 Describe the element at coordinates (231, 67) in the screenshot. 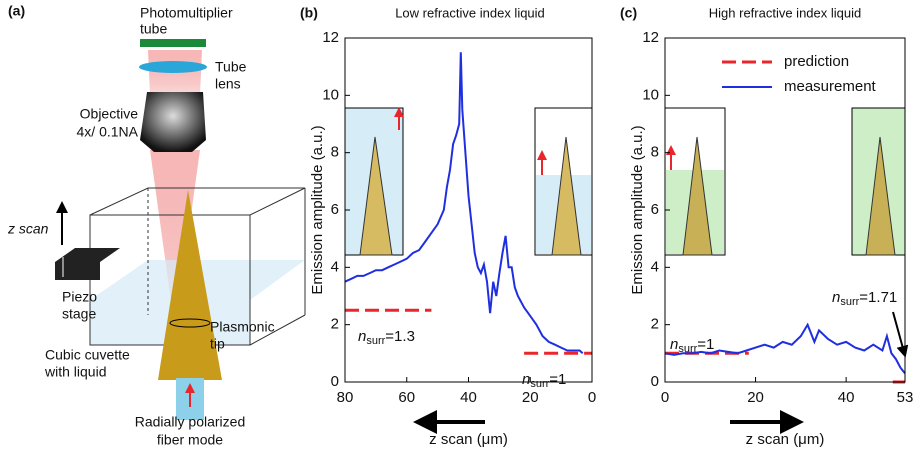

I see `label: Tube` at that location.